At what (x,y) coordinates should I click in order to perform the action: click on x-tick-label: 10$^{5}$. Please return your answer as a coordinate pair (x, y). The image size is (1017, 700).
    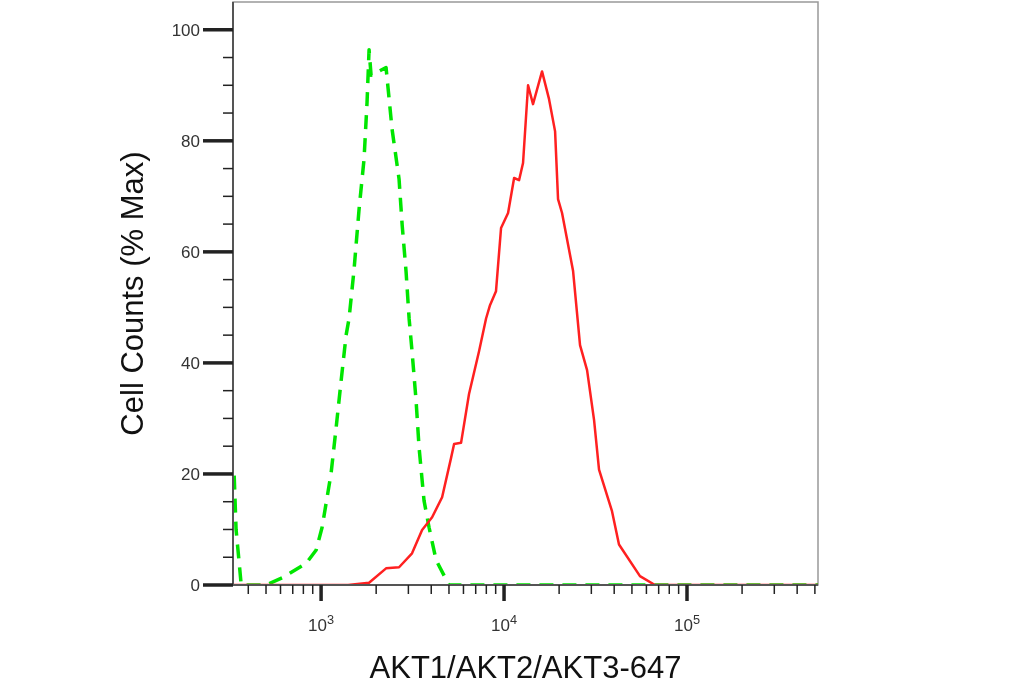
    Looking at the image, I should click on (687, 623).